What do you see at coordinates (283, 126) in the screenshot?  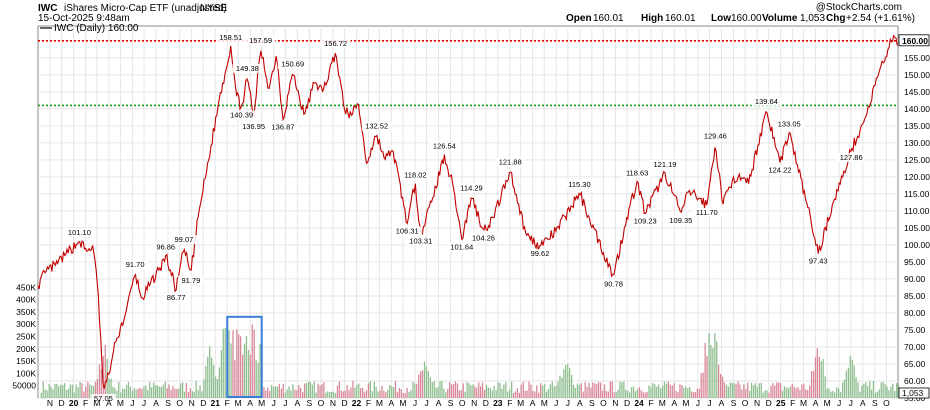 I see `annotation-label: 136.87` at bounding box center [283, 126].